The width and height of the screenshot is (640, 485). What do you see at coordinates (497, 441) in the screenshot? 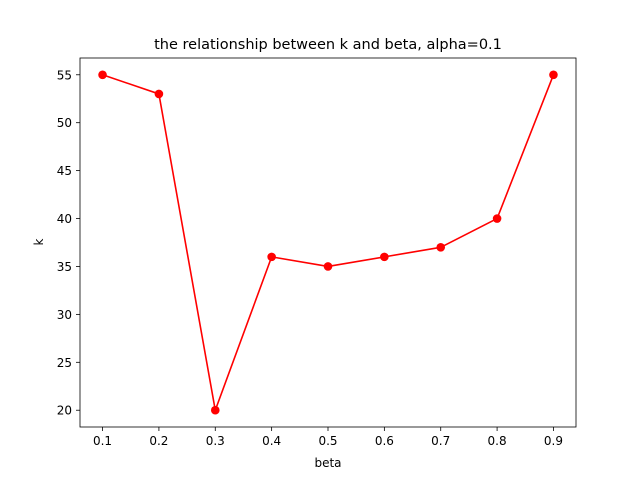
I see `x-tick-label: 0.8` at bounding box center [497, 441].